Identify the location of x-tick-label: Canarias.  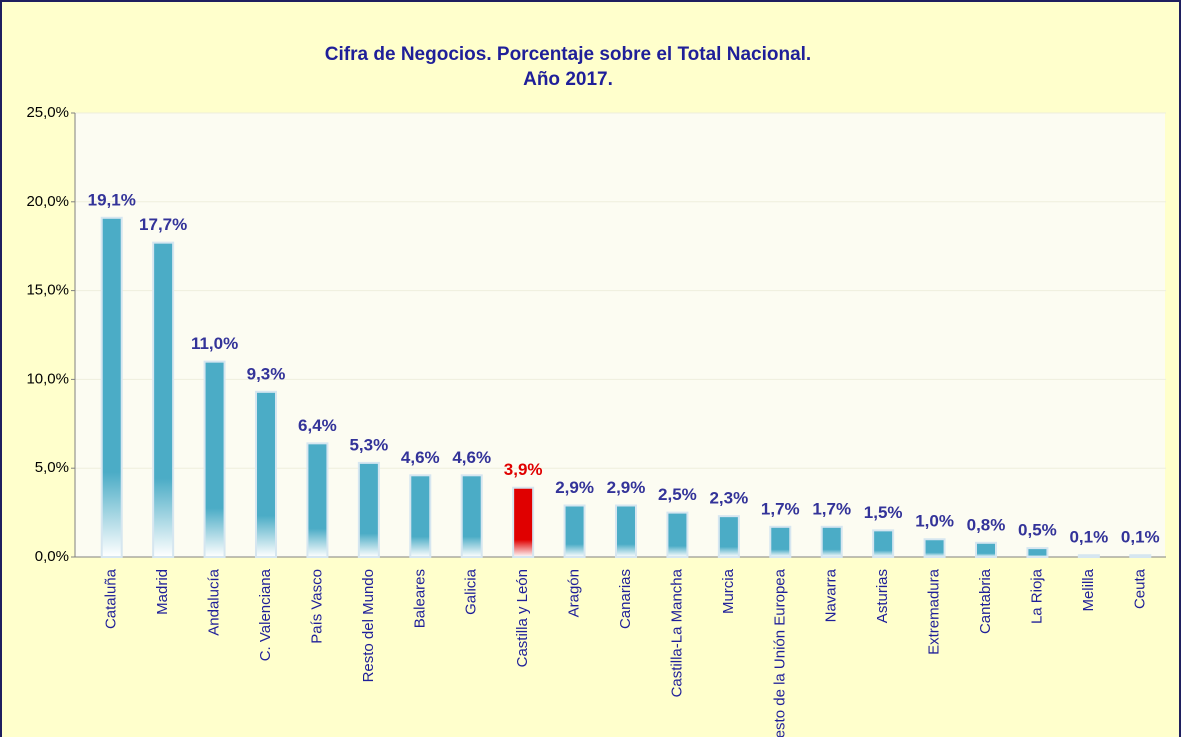
(625, 599).